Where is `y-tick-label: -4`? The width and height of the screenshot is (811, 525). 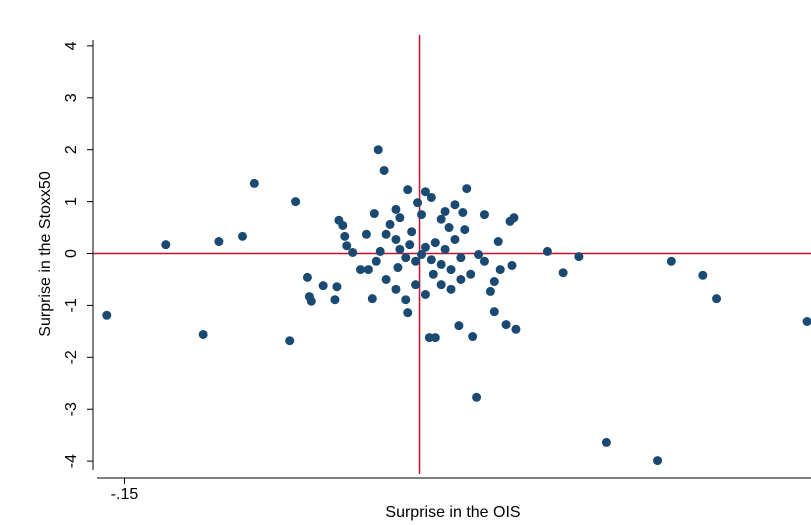
y-tick-label: -4 is located at coordinates (71, 461).